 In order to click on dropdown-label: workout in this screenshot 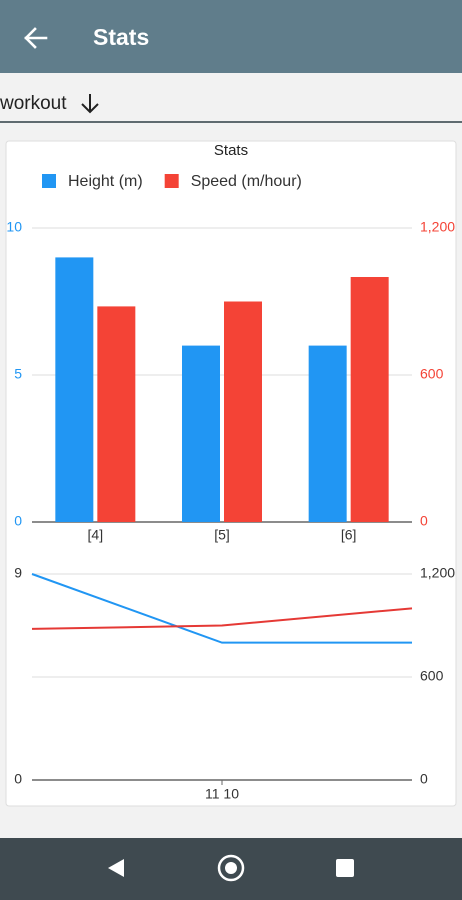, I will do `click(33, 103)`.